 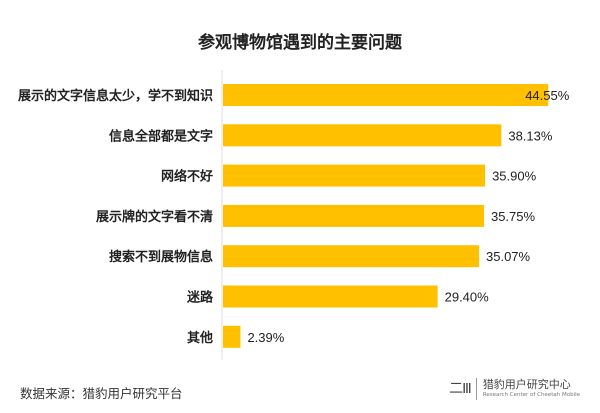 What do you see at coordinates (547, 95) in the screenshot?
I see `data-label: 44.55%` at bounding box center [547, 95].